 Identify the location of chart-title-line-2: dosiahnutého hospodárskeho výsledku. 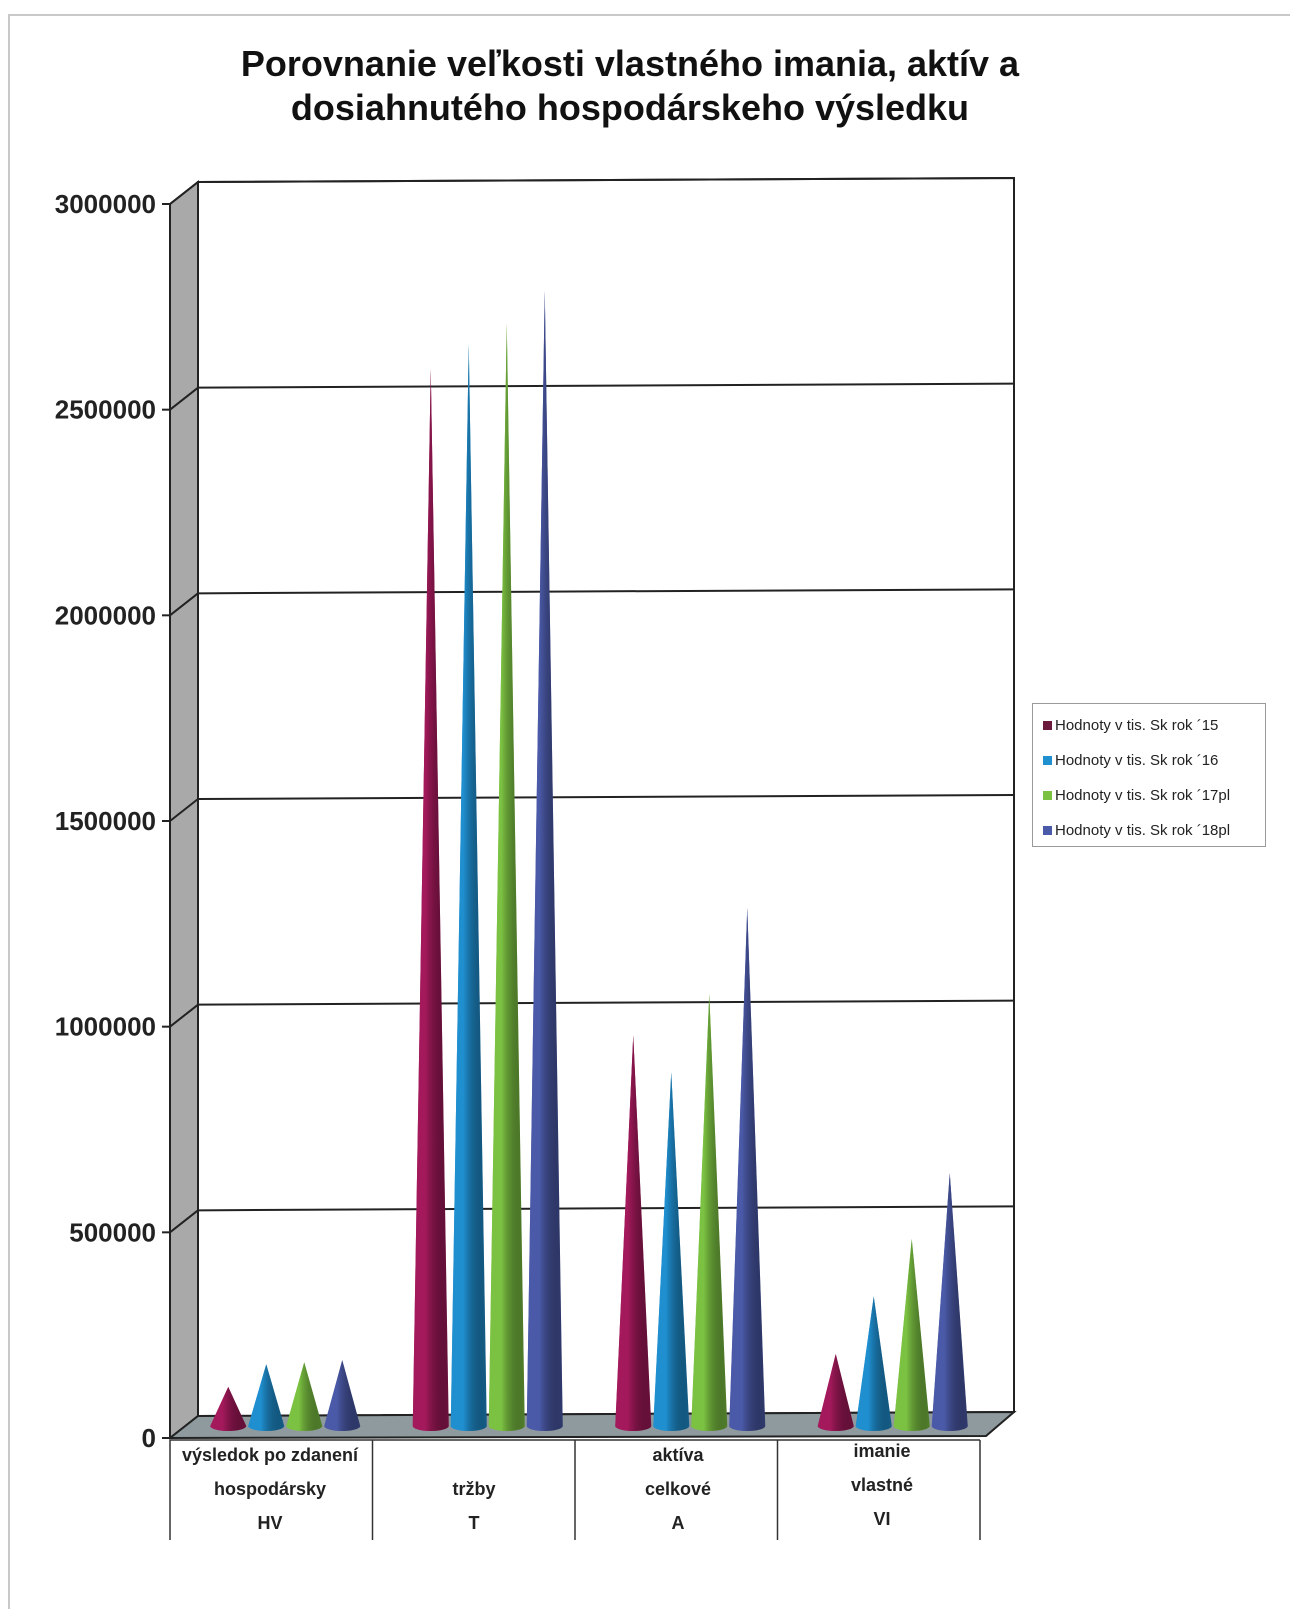
(630, 107).